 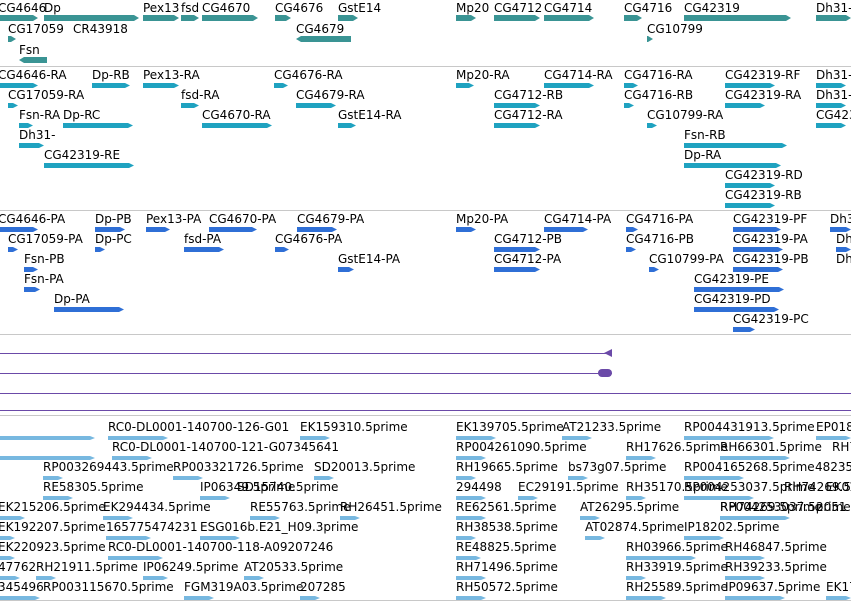 I want to click on gene-label: Mp20, so click(x=473, y=8).